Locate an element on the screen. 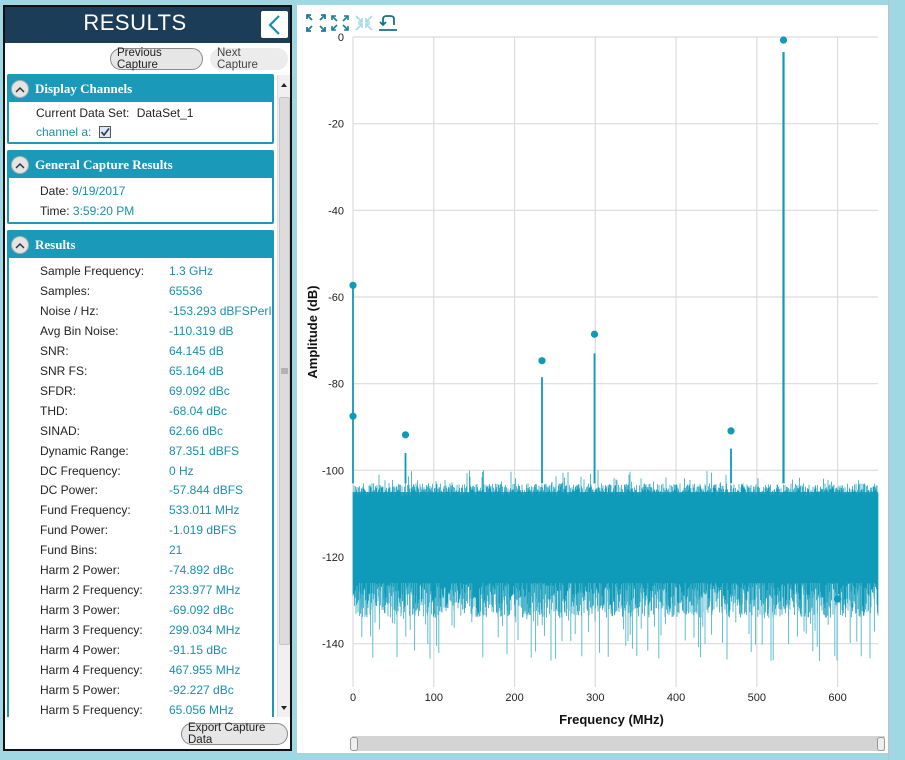 The image size is (905, 760). x-tick-label: 100 is located at coordinates (434, 698).